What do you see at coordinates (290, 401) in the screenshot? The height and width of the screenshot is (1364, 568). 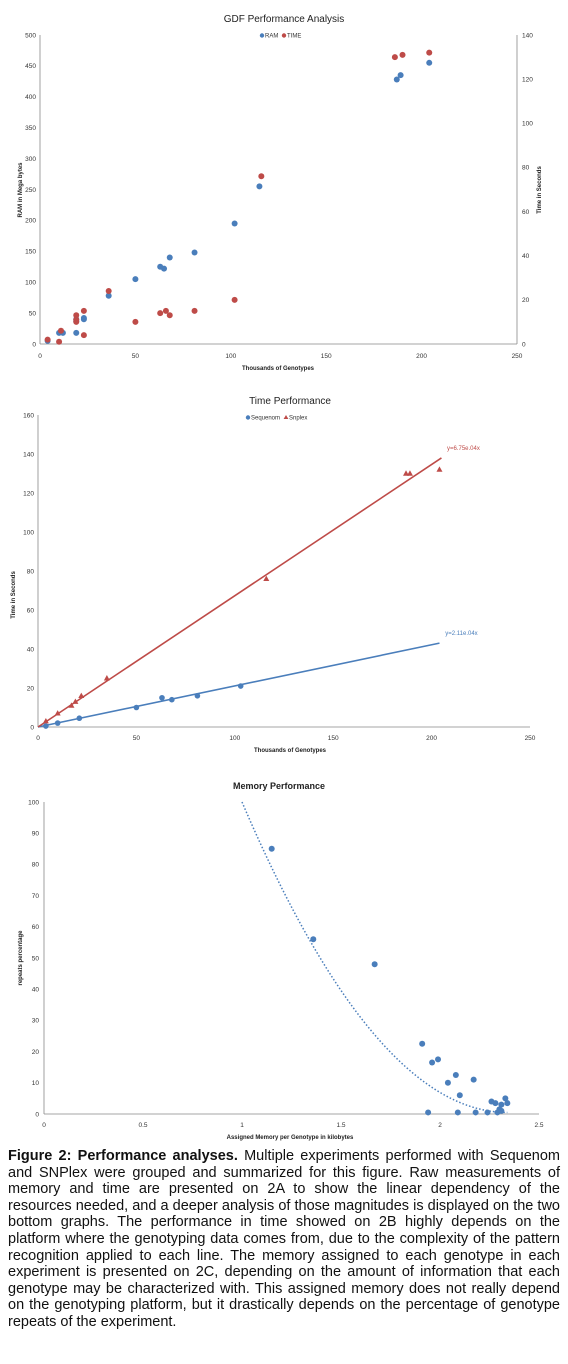 I see `chart-title: Time Performance` at bounding box center [290, 401].